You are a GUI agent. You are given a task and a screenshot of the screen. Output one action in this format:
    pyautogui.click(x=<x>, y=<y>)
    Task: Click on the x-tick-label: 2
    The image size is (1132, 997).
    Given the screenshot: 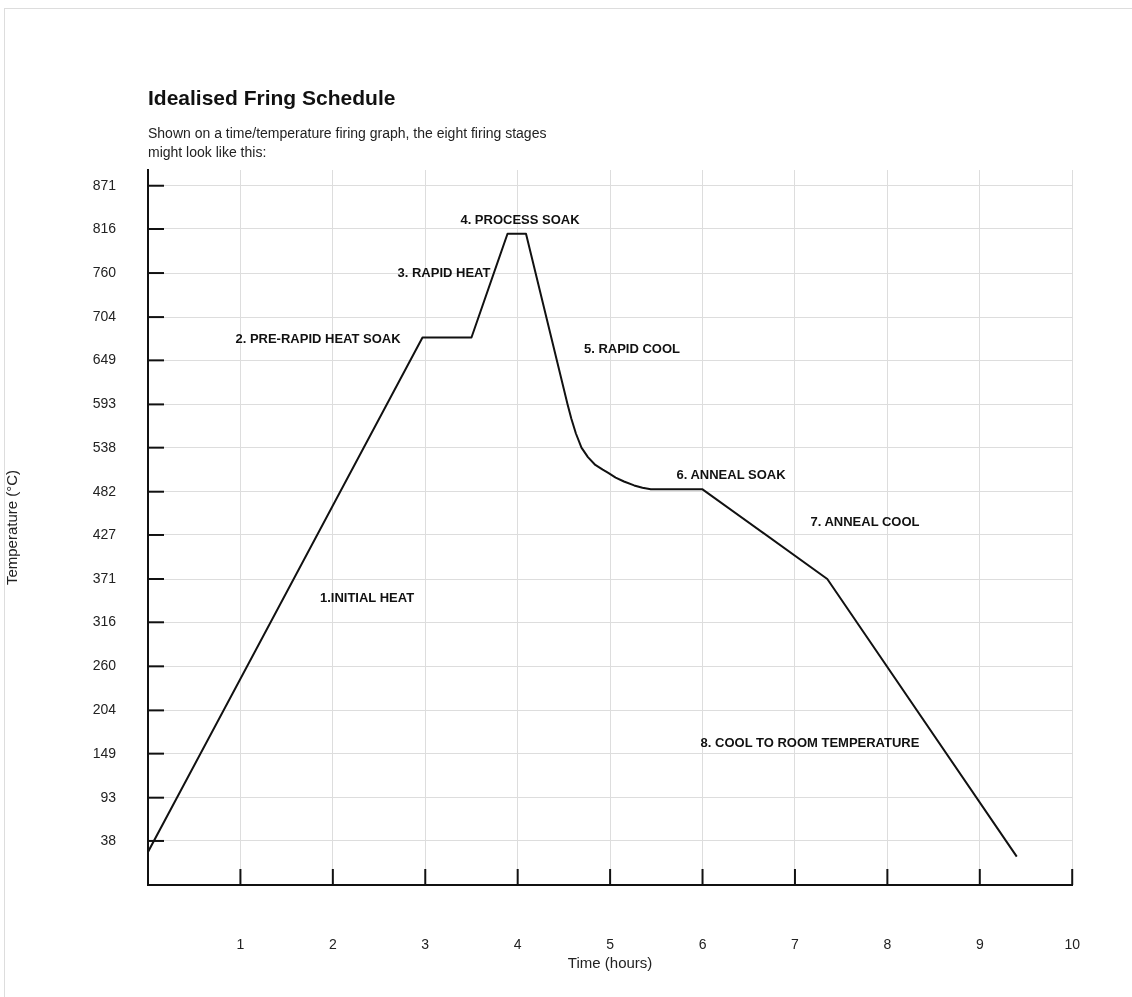 What is the action you would take?
    pyautogui.click(x=332, y=944)
    